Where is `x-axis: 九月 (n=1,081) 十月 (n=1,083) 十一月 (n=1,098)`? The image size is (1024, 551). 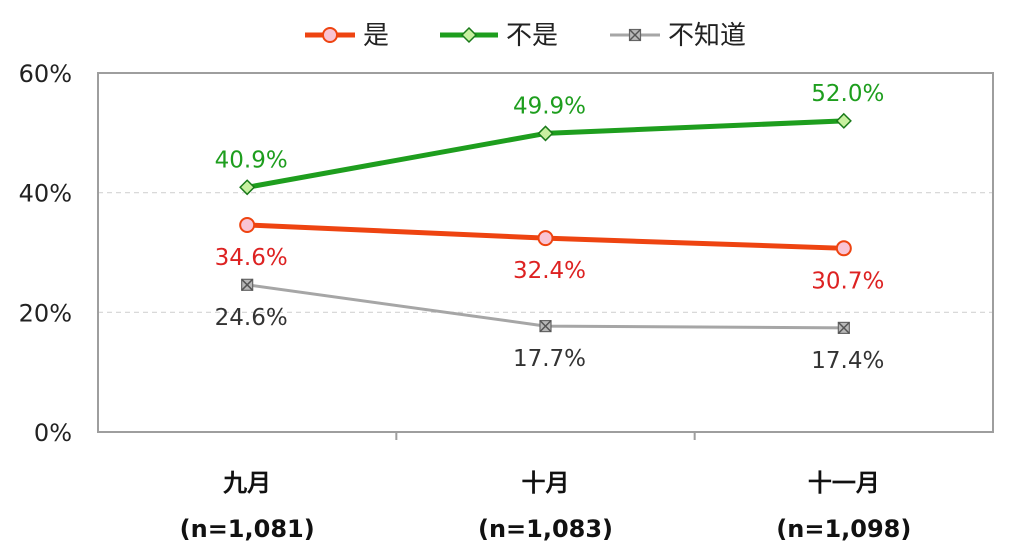 x-axis: 九月 (n=1,081) 十月 (n=1,083) 十一月 (n=1,098) is located at coordinates (545, 487).